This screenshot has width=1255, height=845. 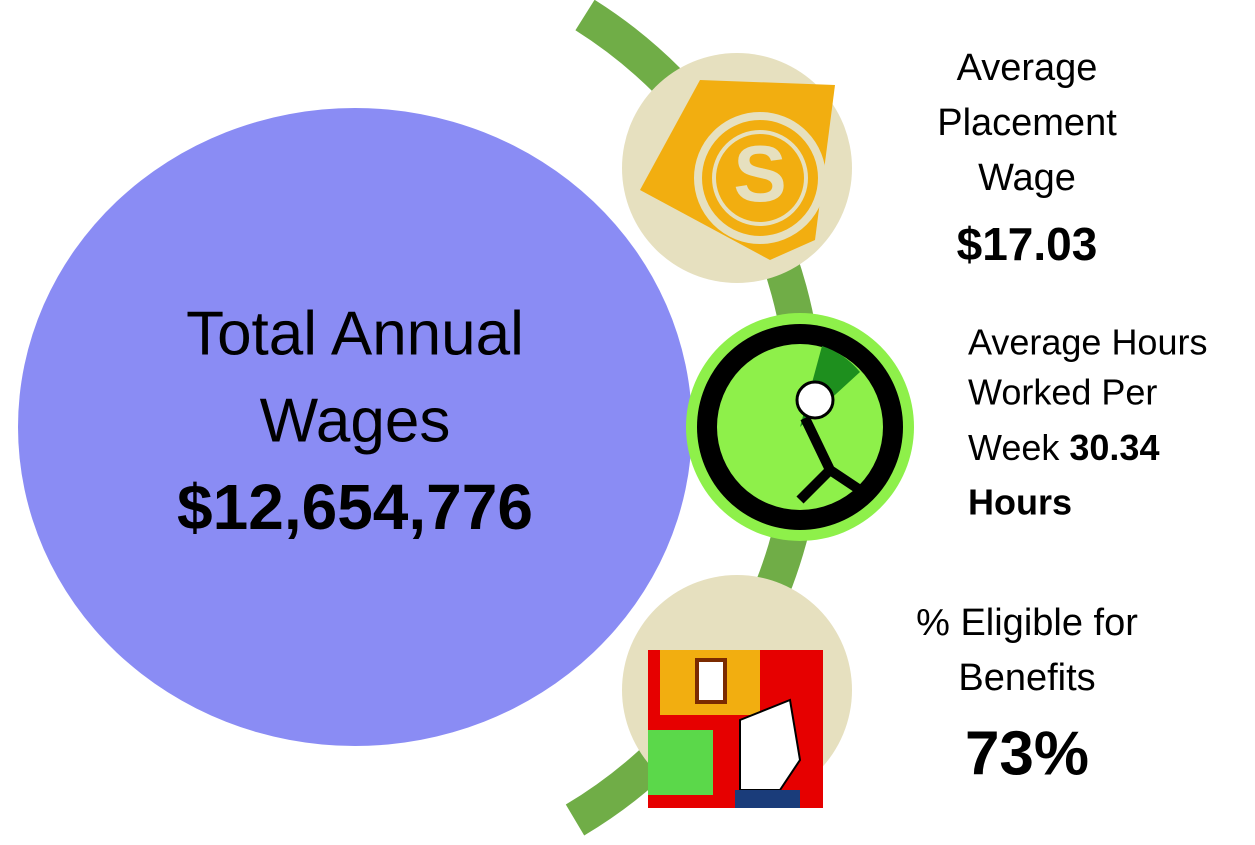 I want to click on label-line: Wage, so click(x=1027, y=178).